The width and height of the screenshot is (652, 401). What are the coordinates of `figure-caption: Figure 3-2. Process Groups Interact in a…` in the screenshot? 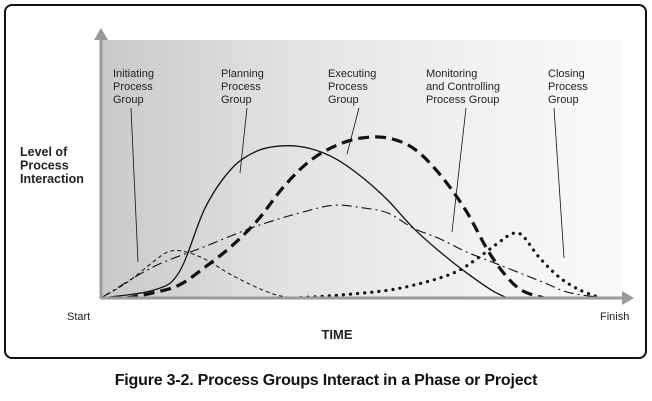 It's located at (326, 380).